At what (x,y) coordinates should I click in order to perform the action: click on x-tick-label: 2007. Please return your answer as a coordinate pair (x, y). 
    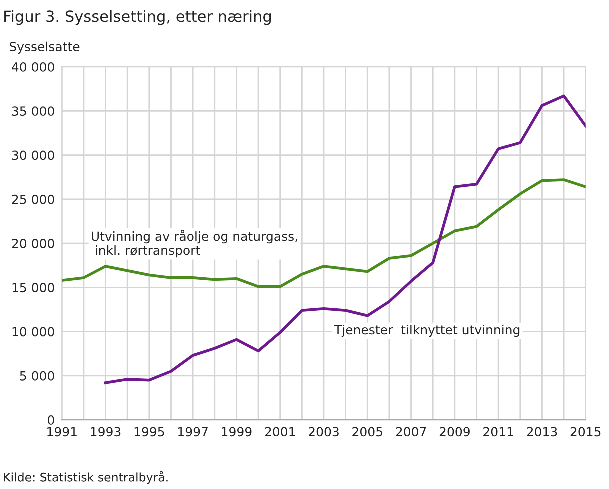
    Looking at the image, I should click on (411, 432).